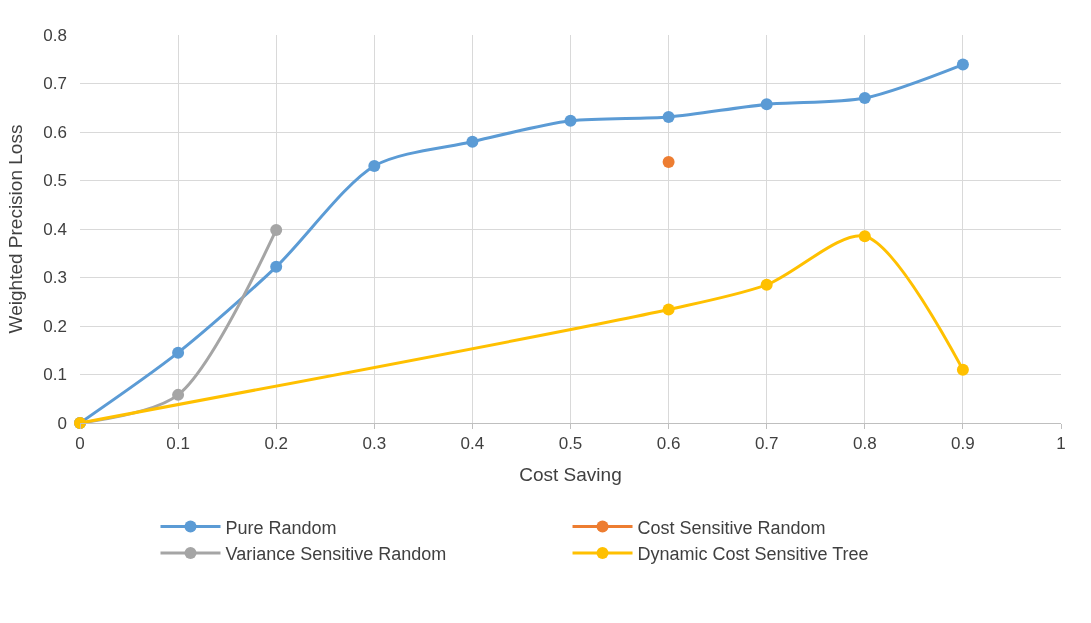 This screenshot has width=1091, height=623. What do you see at coordinates (766, 444) in the screenshot?
I see `x-tick-label: 0.7` at bounding box center [766, 444].